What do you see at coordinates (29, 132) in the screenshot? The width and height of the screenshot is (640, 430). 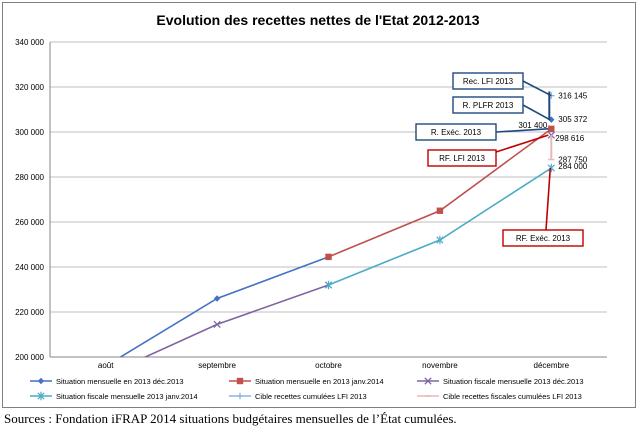 I see `y-tick-label: 300 000` at bounding box center [29, 132].